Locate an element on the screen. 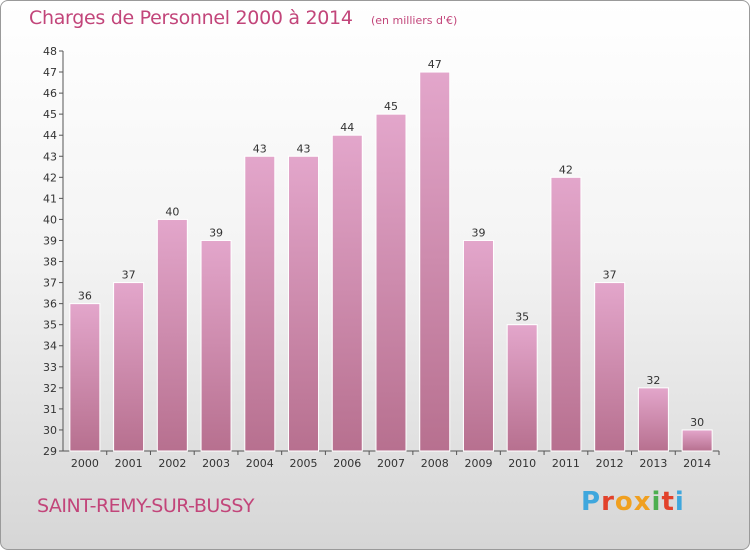 The image size is (750, 550). x-tick-label: 2012 is located at coordinates (610, 463).